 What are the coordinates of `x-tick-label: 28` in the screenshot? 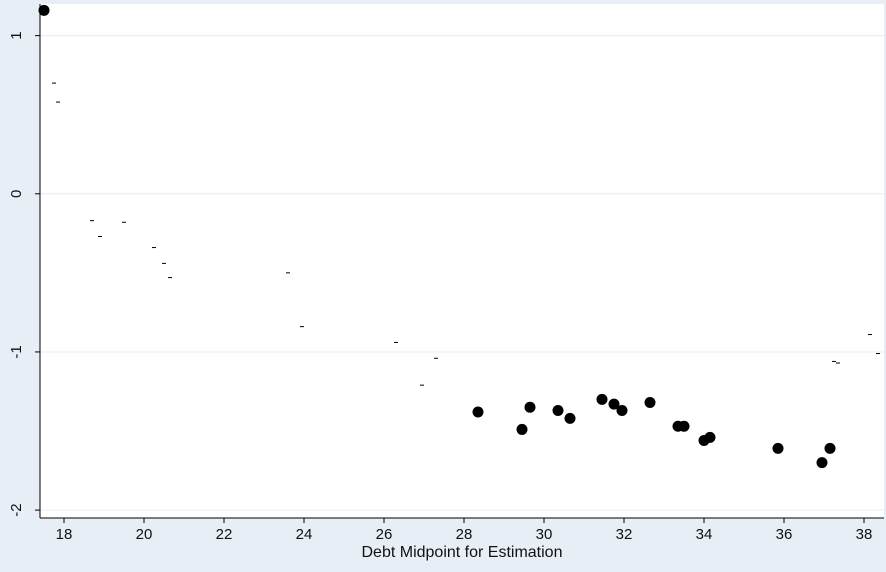 It's located at (464, 534).